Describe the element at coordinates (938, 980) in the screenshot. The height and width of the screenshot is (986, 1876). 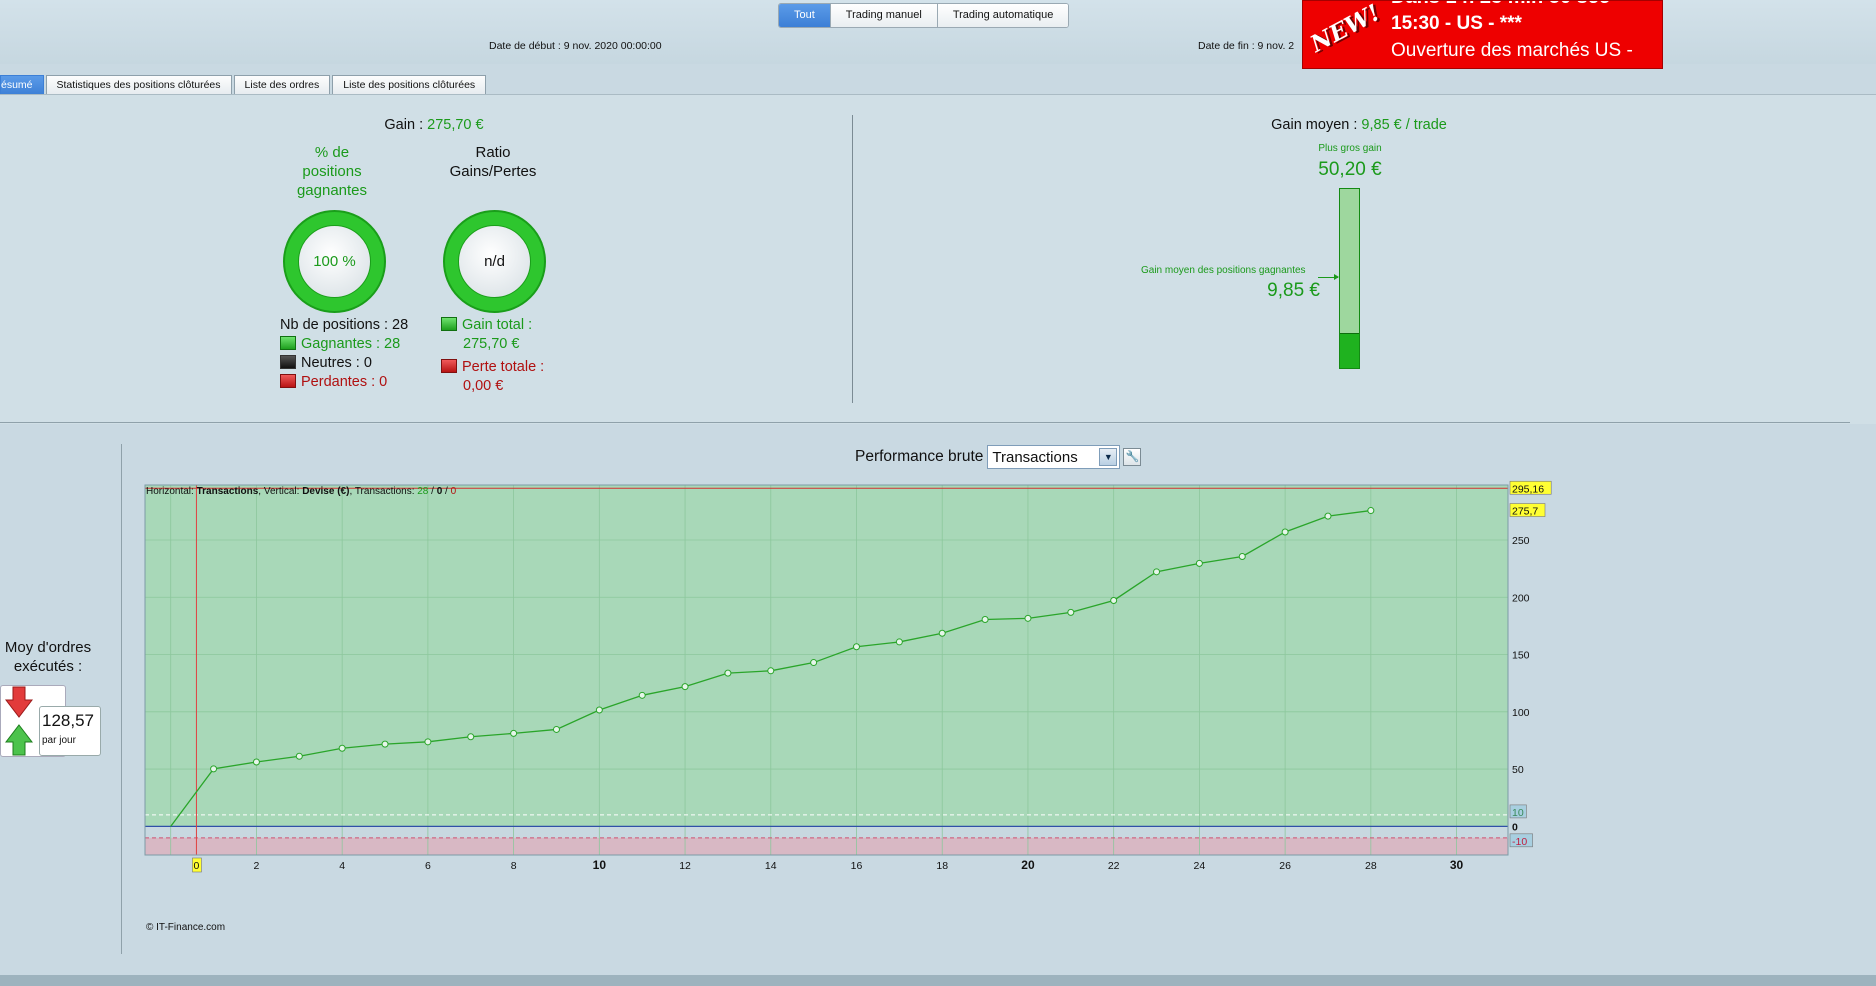
I see `bottom-strip` at that location.